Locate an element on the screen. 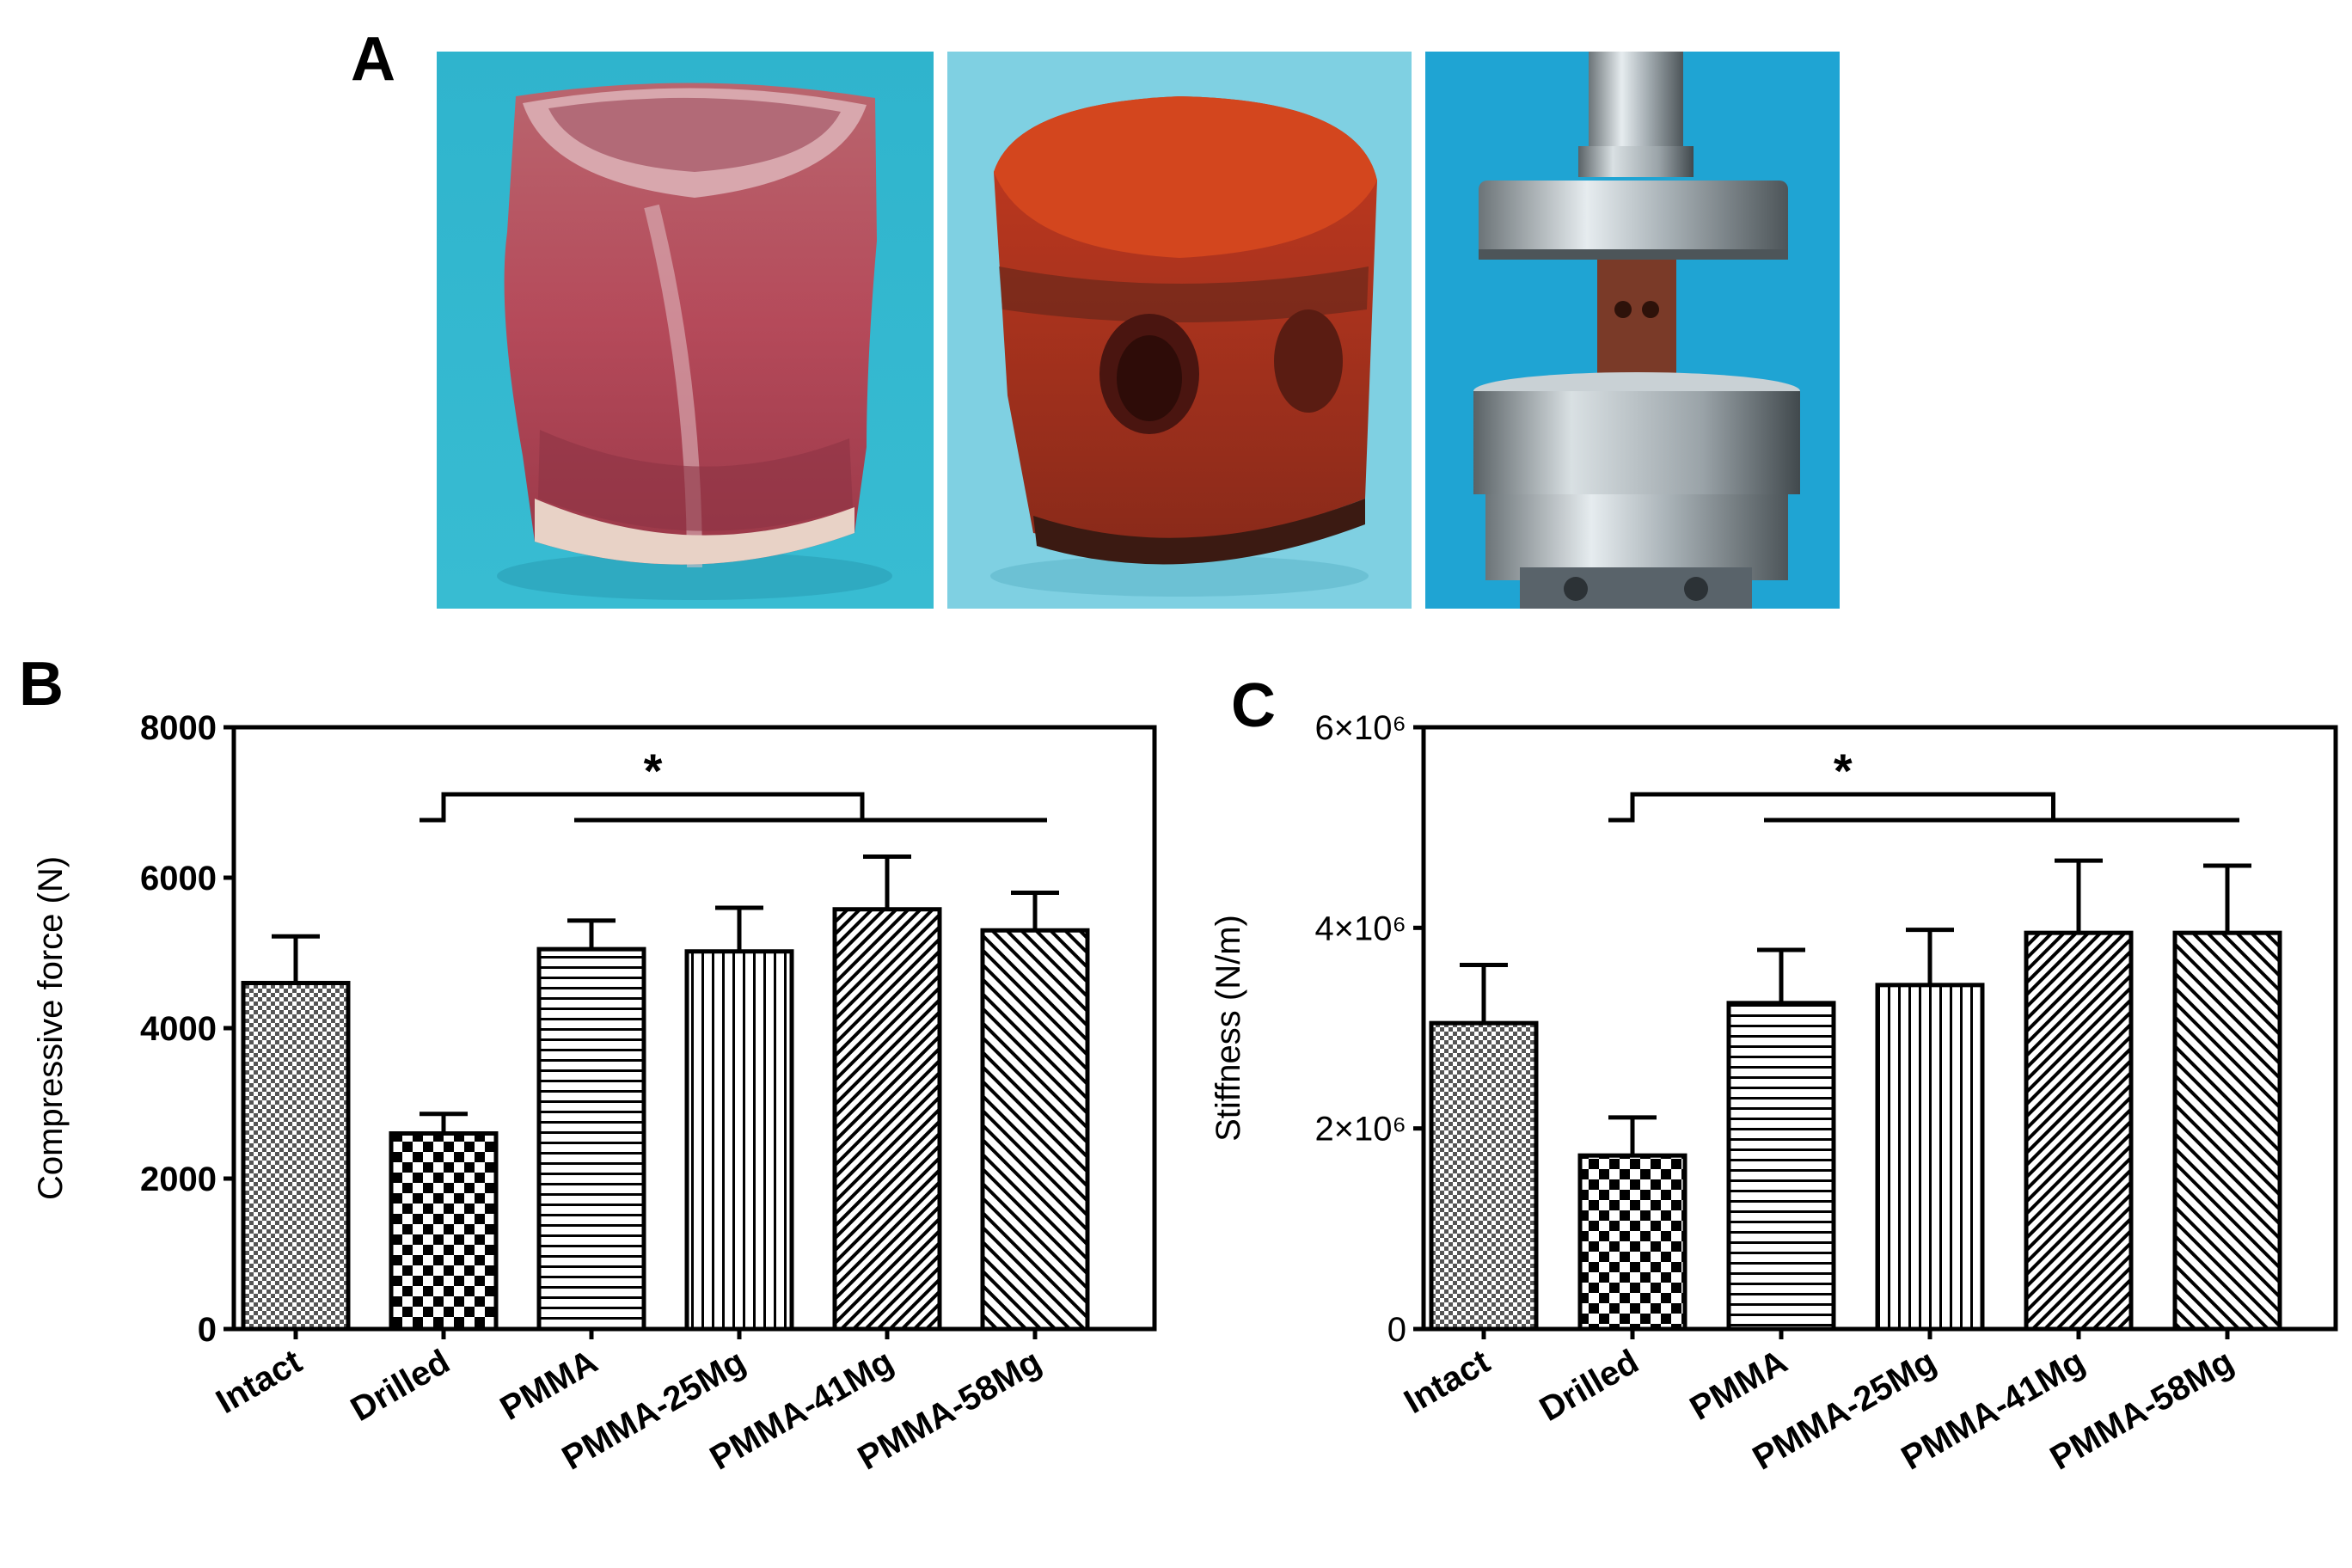 This screenshot has width=2352, height=1568. y-tick-label: 6000 is located at coordinates (178, 878).